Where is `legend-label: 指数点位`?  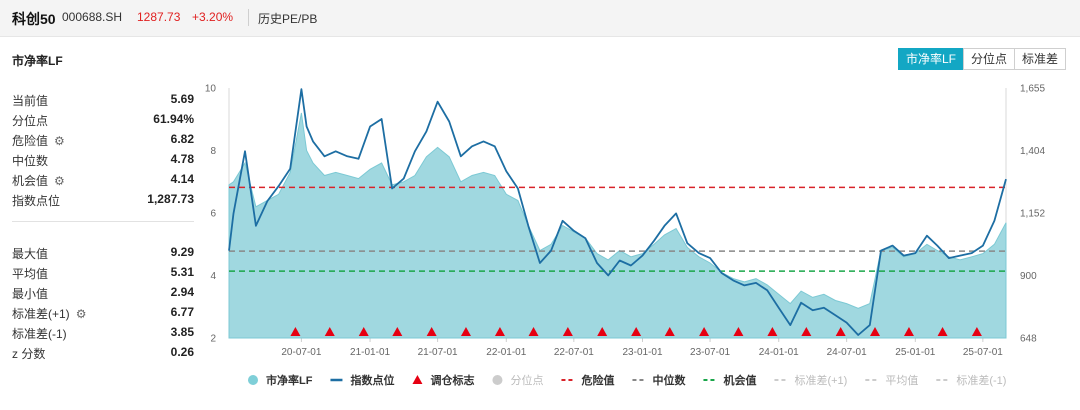 legend-label: 指数点位 is located at coordinates (372, 380).